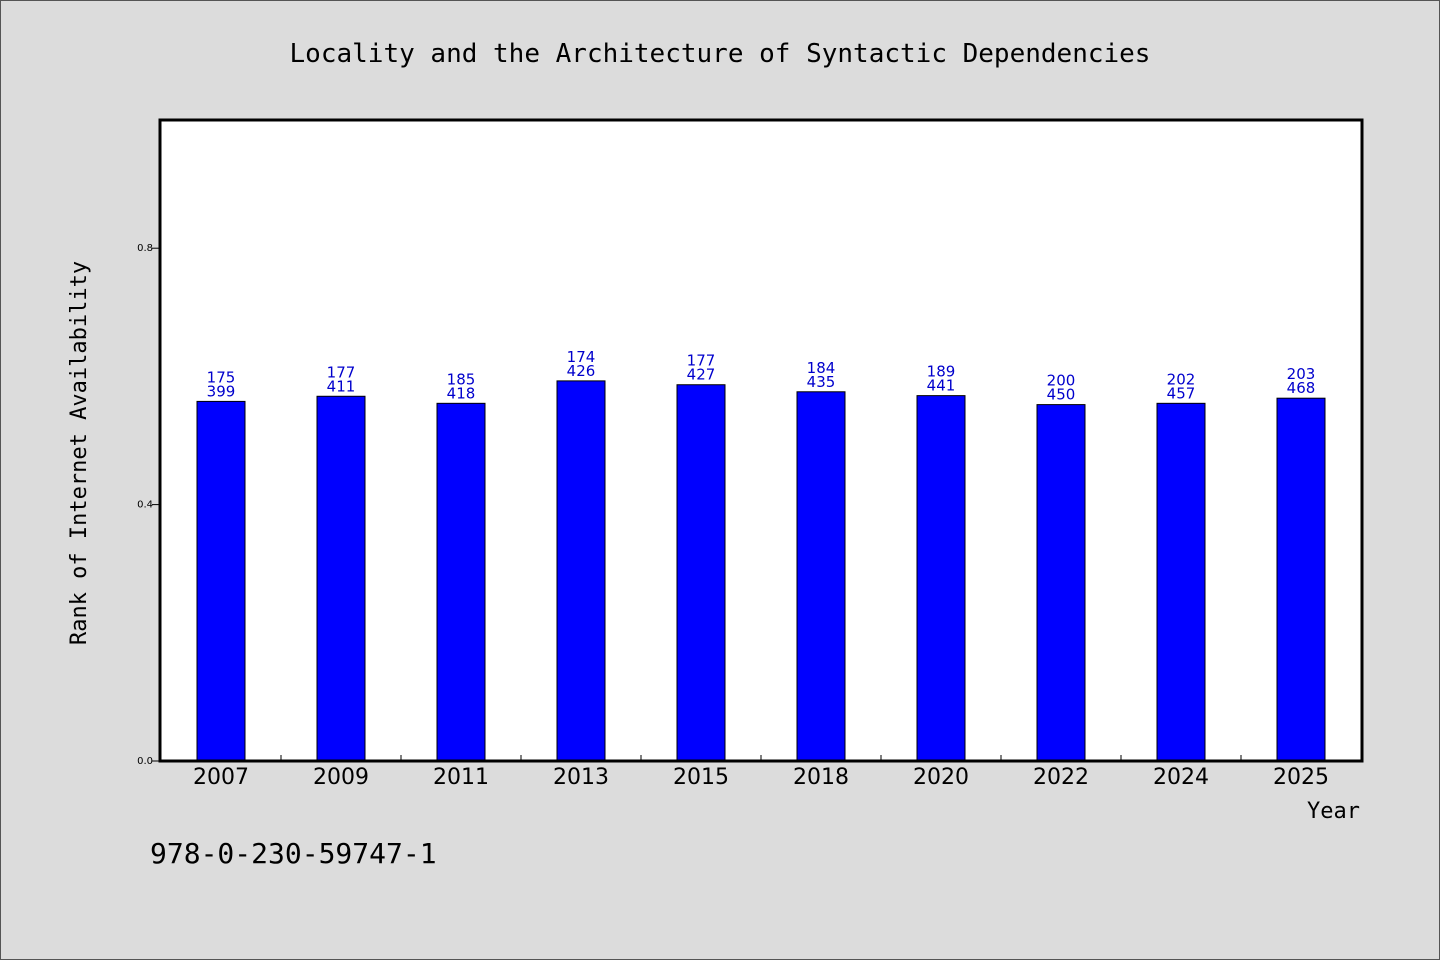 The width and height of the screenshot is (1440, 960). Describe the element at coordinates (1333, 811) in the screenshot. I see `x-axis-label: Year` at that location.